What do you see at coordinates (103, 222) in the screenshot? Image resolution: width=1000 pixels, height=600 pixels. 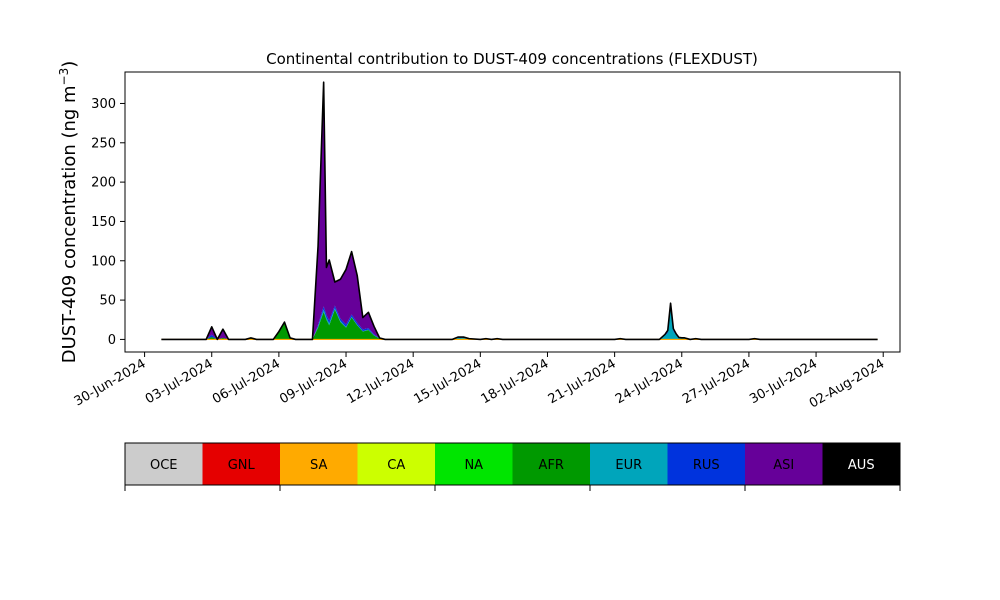 I see `y-tick-label: 150` at bounding box center [103, 222].